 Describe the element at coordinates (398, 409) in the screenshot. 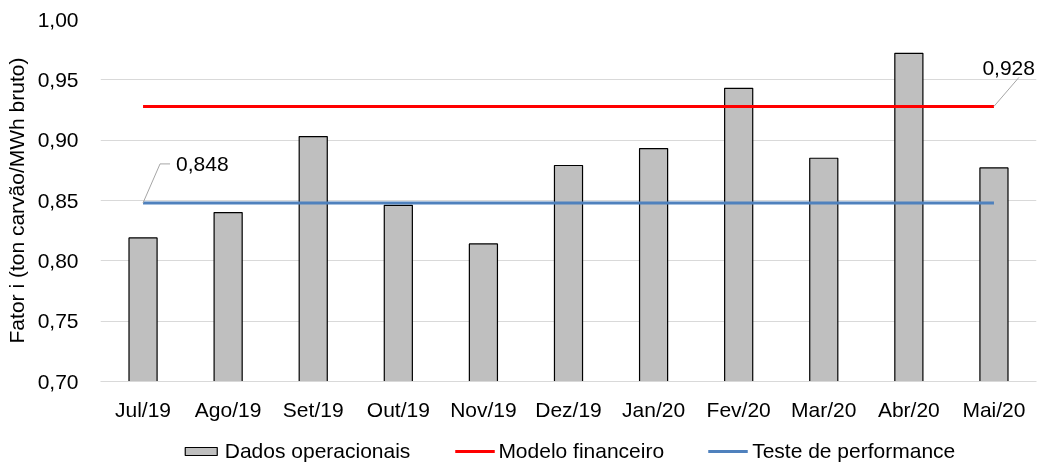

I see `x-tick-label: Out/19` at that location.